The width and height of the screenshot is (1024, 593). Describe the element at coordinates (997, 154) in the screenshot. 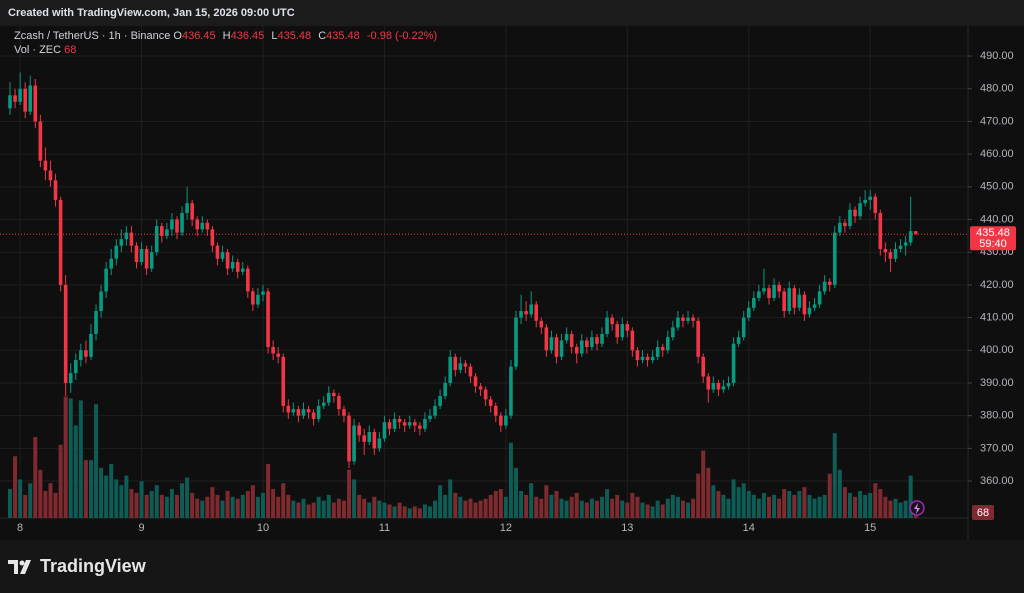

I see `y-tick-label: 460.00` at that location.